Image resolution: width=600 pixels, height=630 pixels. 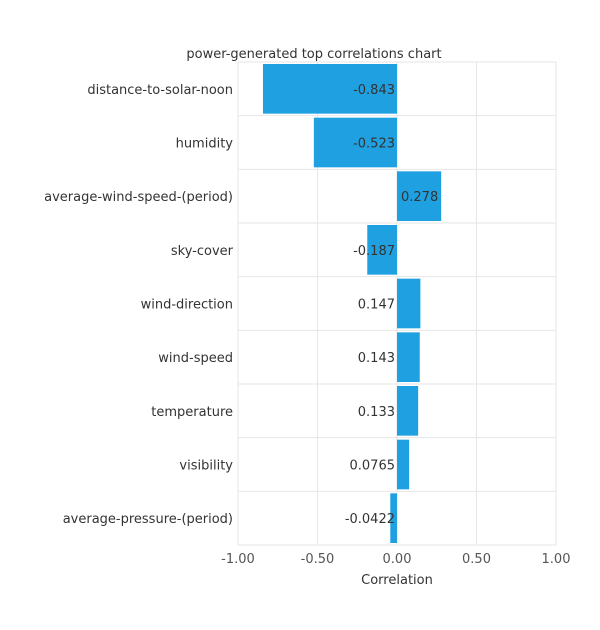 What do you see at coordinates (148, 519) in the screenshot?
I see `category-label: average-pressure-(period)` at bounding box center [148, 519].